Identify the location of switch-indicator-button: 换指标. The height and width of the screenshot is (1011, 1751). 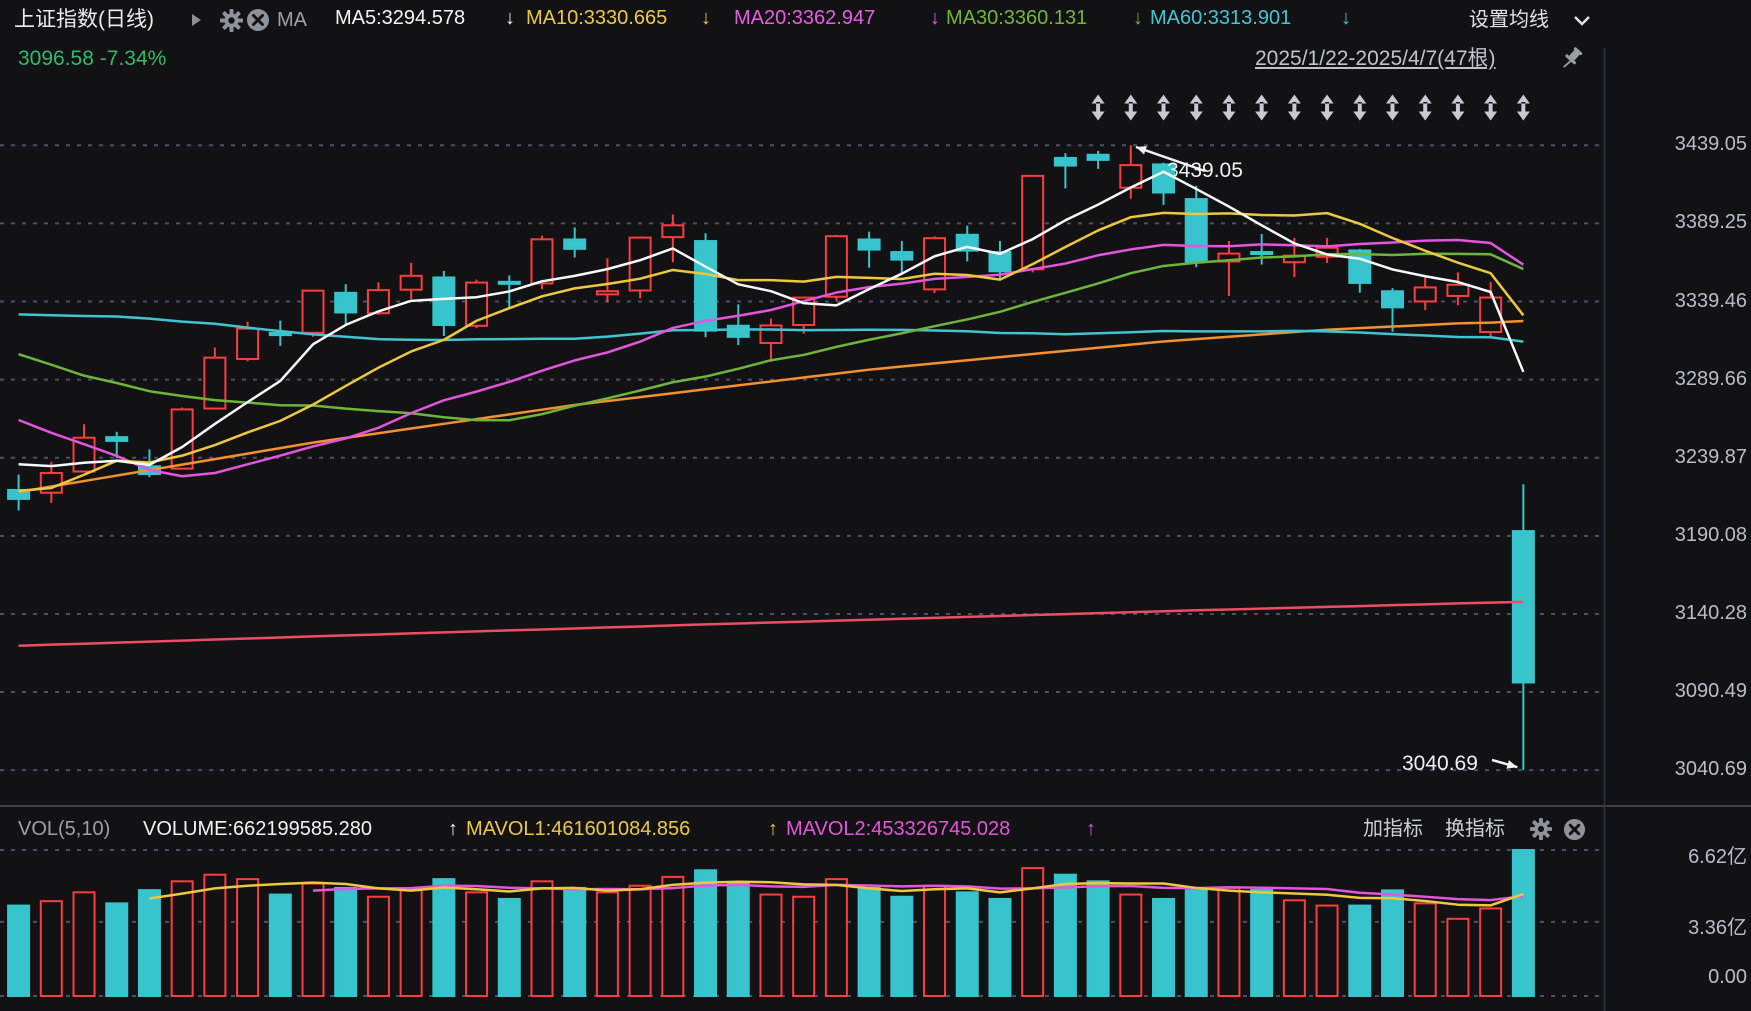
(1475, 829).